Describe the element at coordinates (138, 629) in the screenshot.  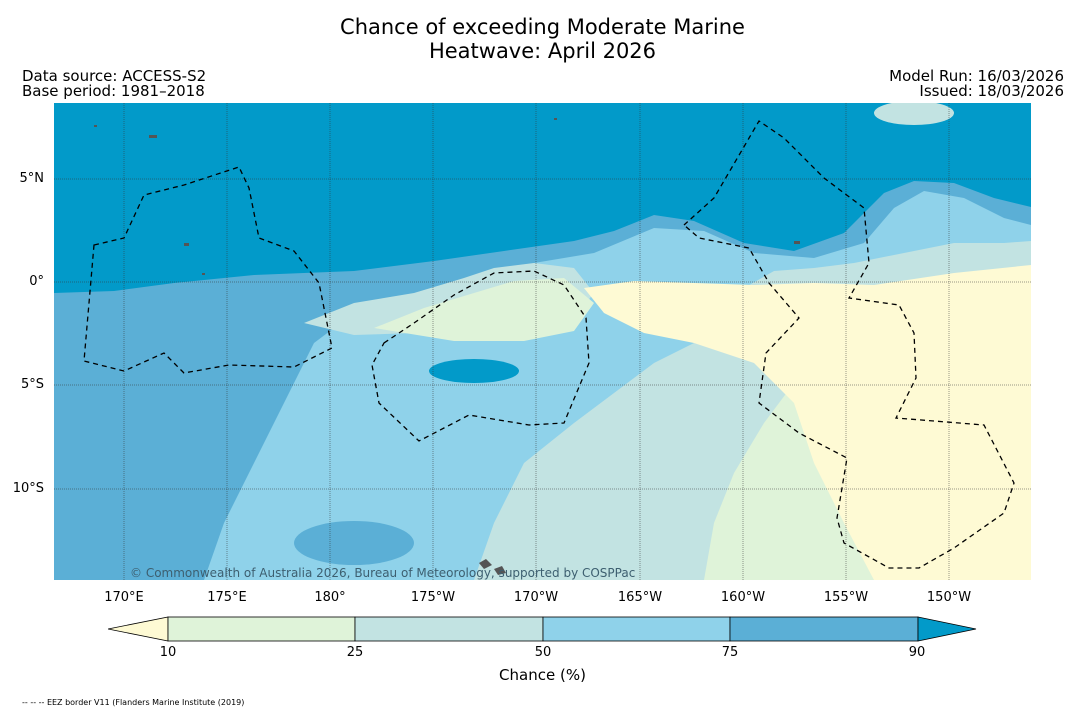
I see `colorbar-lt10` at that location.